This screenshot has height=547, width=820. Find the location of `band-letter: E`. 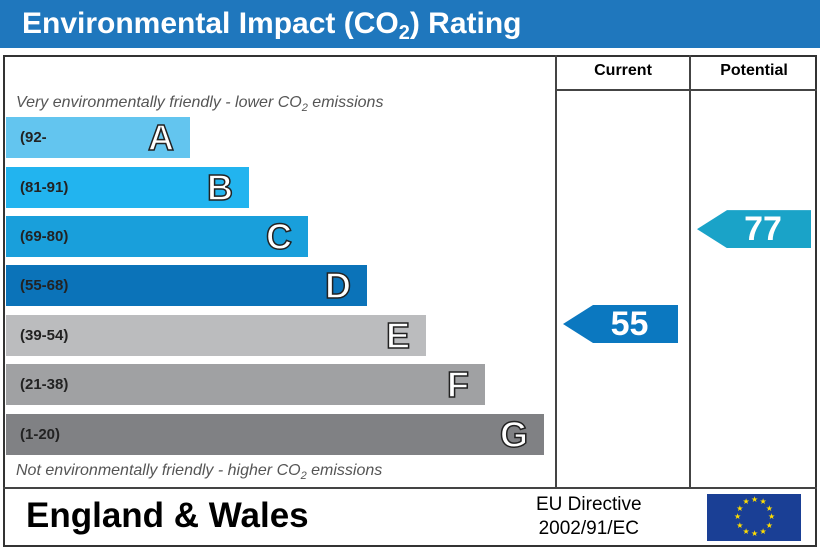

band-letter: E is located at coordinates (398, 335).